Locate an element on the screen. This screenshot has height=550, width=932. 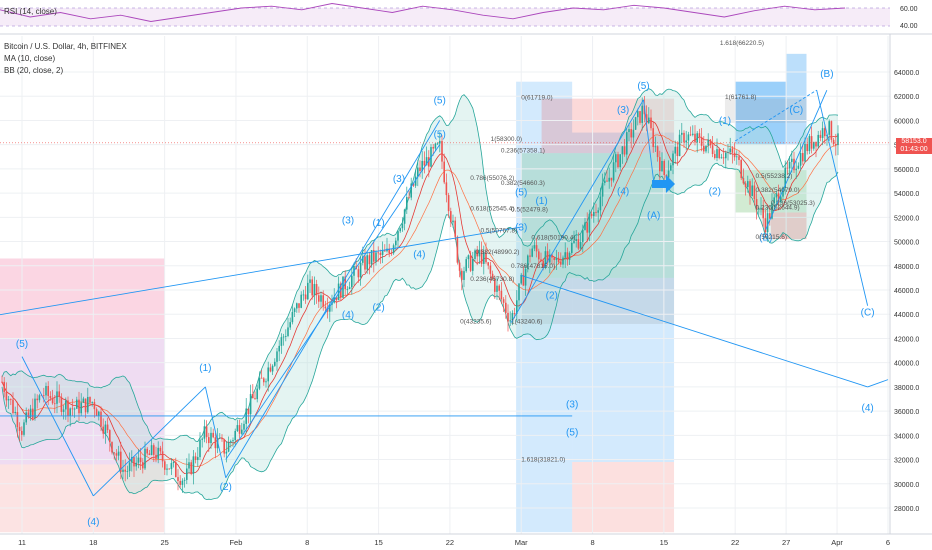
time-tick-label: 11 is located at coordinates (22, 542).